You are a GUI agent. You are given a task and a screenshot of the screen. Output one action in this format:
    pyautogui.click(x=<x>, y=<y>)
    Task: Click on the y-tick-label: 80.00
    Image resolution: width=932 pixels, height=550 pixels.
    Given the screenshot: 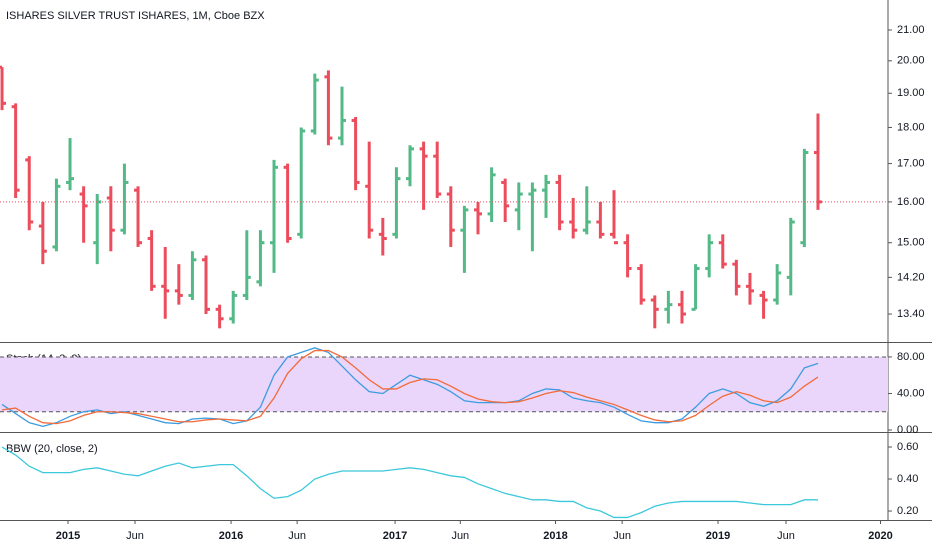 What is the action you would take?
    pyautogui.click(x=911, y=357)
    